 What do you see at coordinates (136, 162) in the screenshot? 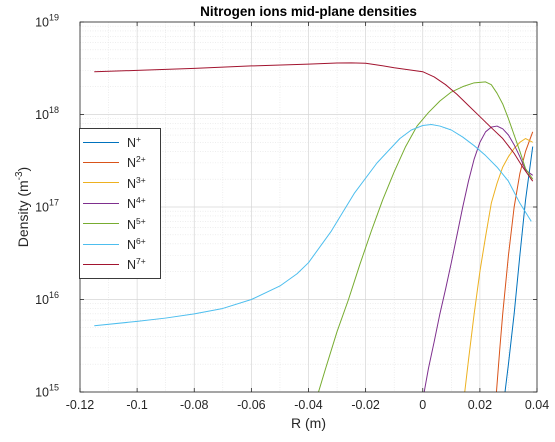
I see `legend-label: N2+` at bounding box center [136, 162].